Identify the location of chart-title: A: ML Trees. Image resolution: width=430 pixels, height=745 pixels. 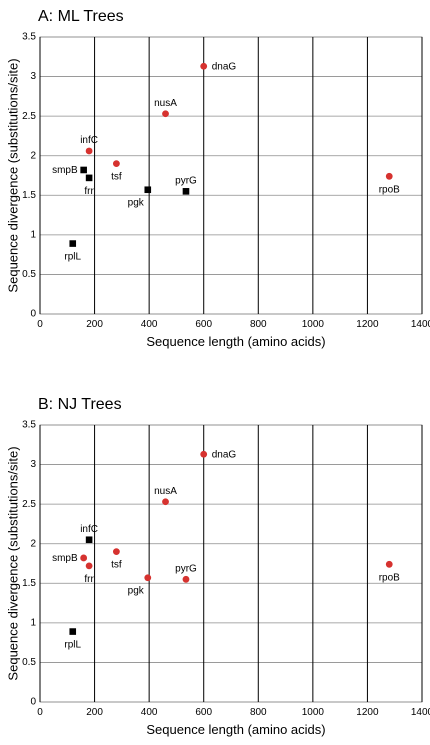
(81, 16).